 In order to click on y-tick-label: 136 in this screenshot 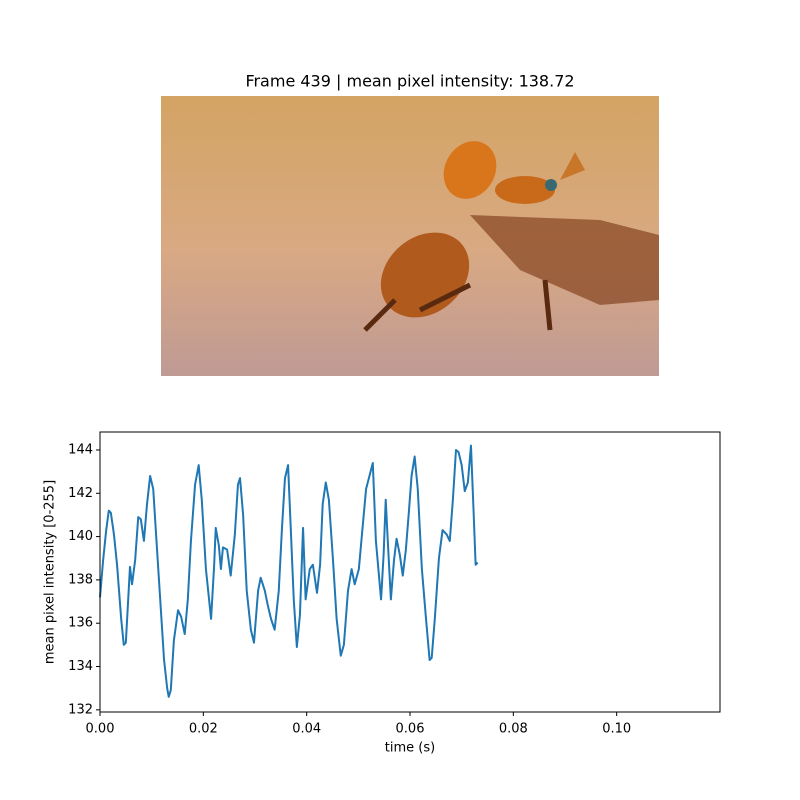, I will do `click(80, 623)`.